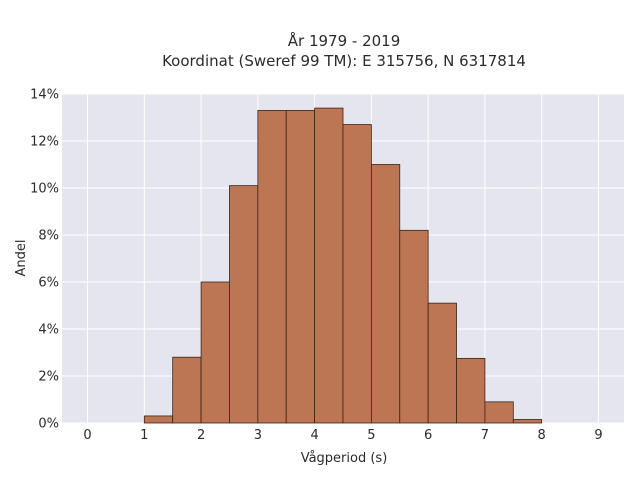 This screenshot has width=640, height=480. What do you see at coordinates (371, 435) in the screenshot?
I see `x-tick-label-5: 5` at bounding box center [371, 435].